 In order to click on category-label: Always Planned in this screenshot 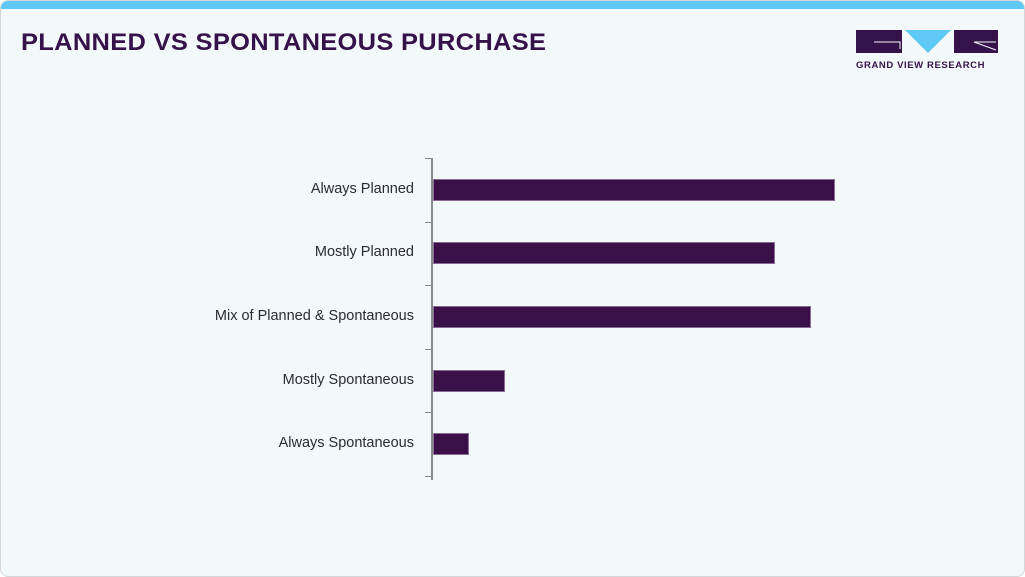, I will do `click(362, 189)`.